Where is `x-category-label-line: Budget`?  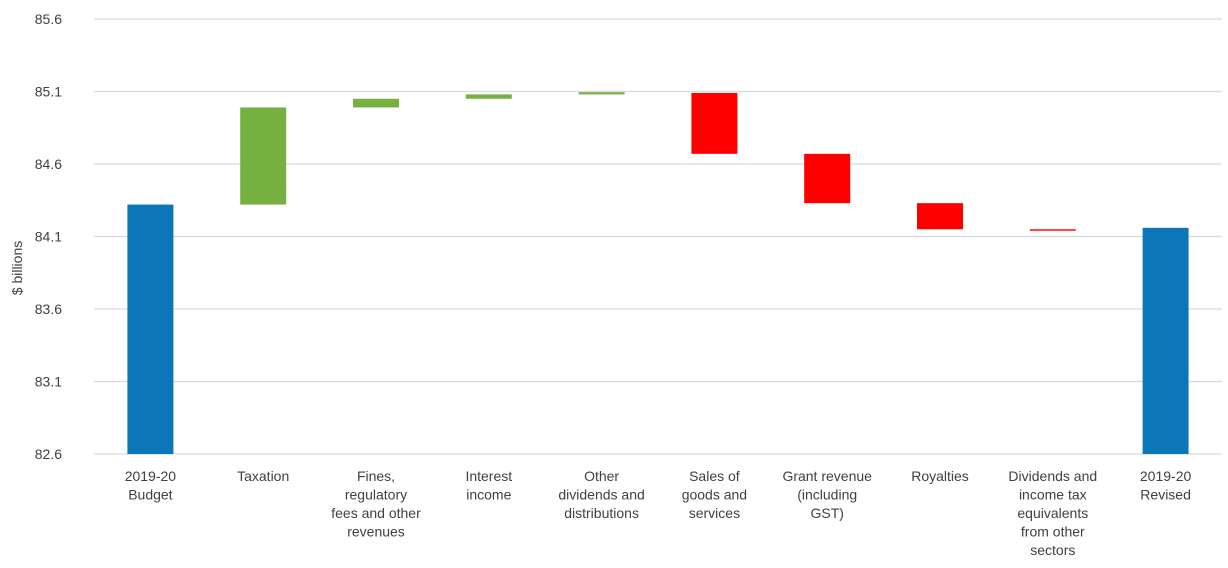
x-category-label-line: Budget is located at coordinates (150, 495).